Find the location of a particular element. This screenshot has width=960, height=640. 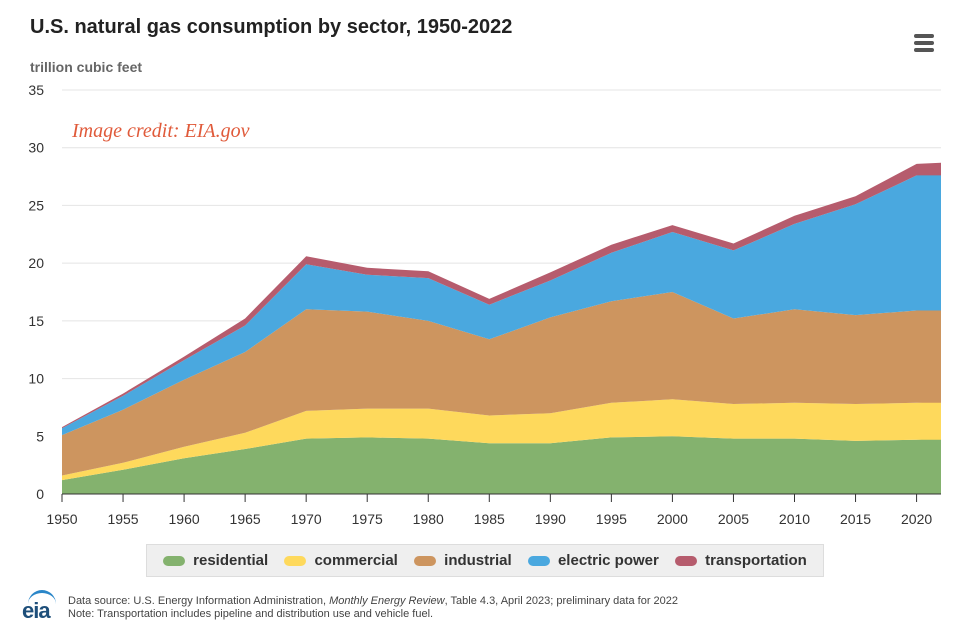

legend-label: transportation is located at coordinates (756, 560).